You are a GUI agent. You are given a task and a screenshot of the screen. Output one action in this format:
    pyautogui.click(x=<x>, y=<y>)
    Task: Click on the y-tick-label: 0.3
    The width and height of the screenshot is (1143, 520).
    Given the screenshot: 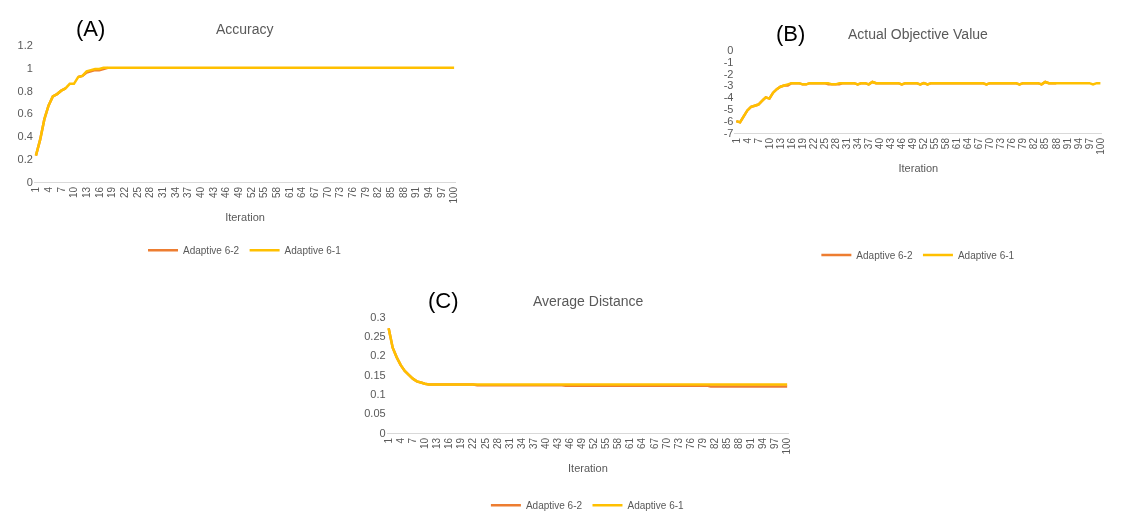 What is the action you would take?
    pyautogui.click(x=378, y=316)
    